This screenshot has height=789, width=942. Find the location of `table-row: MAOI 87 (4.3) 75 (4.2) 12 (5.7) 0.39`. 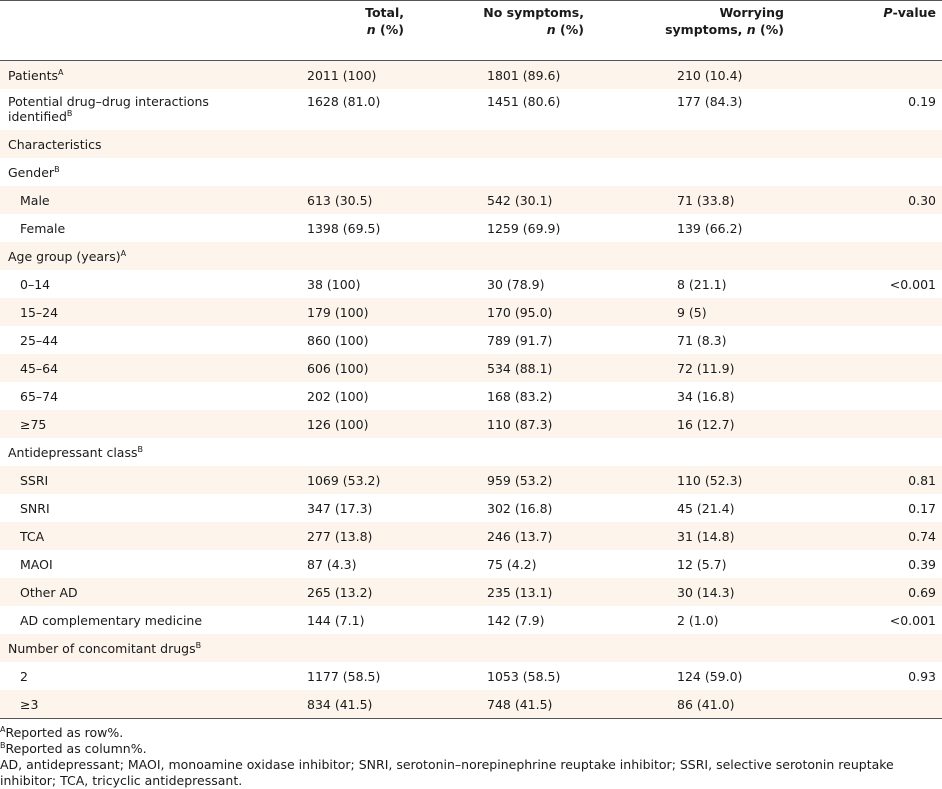

table-row: MAOI 87 (4.3) 75 (4.2) 12 (5.7) 0.39 is located at coordinates (471, 564).